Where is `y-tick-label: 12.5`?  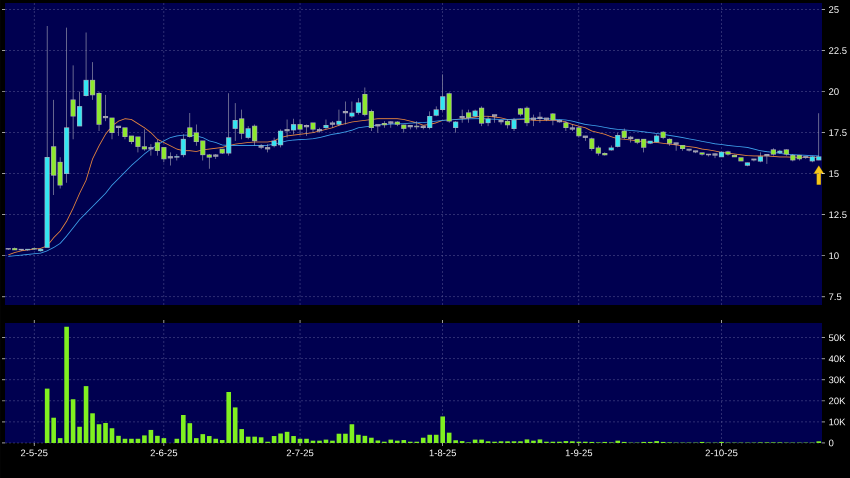
y-tick-label: 12.5 is located at coordinates (838, 214).